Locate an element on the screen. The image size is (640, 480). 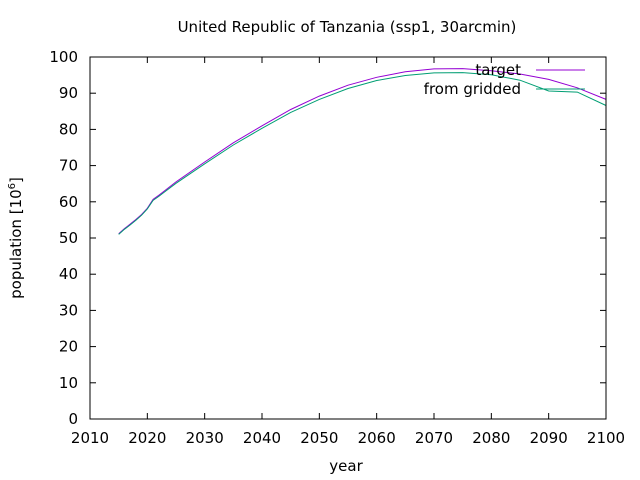
y-axis-title-exponent: 6 is located at coordinates (12, 186).